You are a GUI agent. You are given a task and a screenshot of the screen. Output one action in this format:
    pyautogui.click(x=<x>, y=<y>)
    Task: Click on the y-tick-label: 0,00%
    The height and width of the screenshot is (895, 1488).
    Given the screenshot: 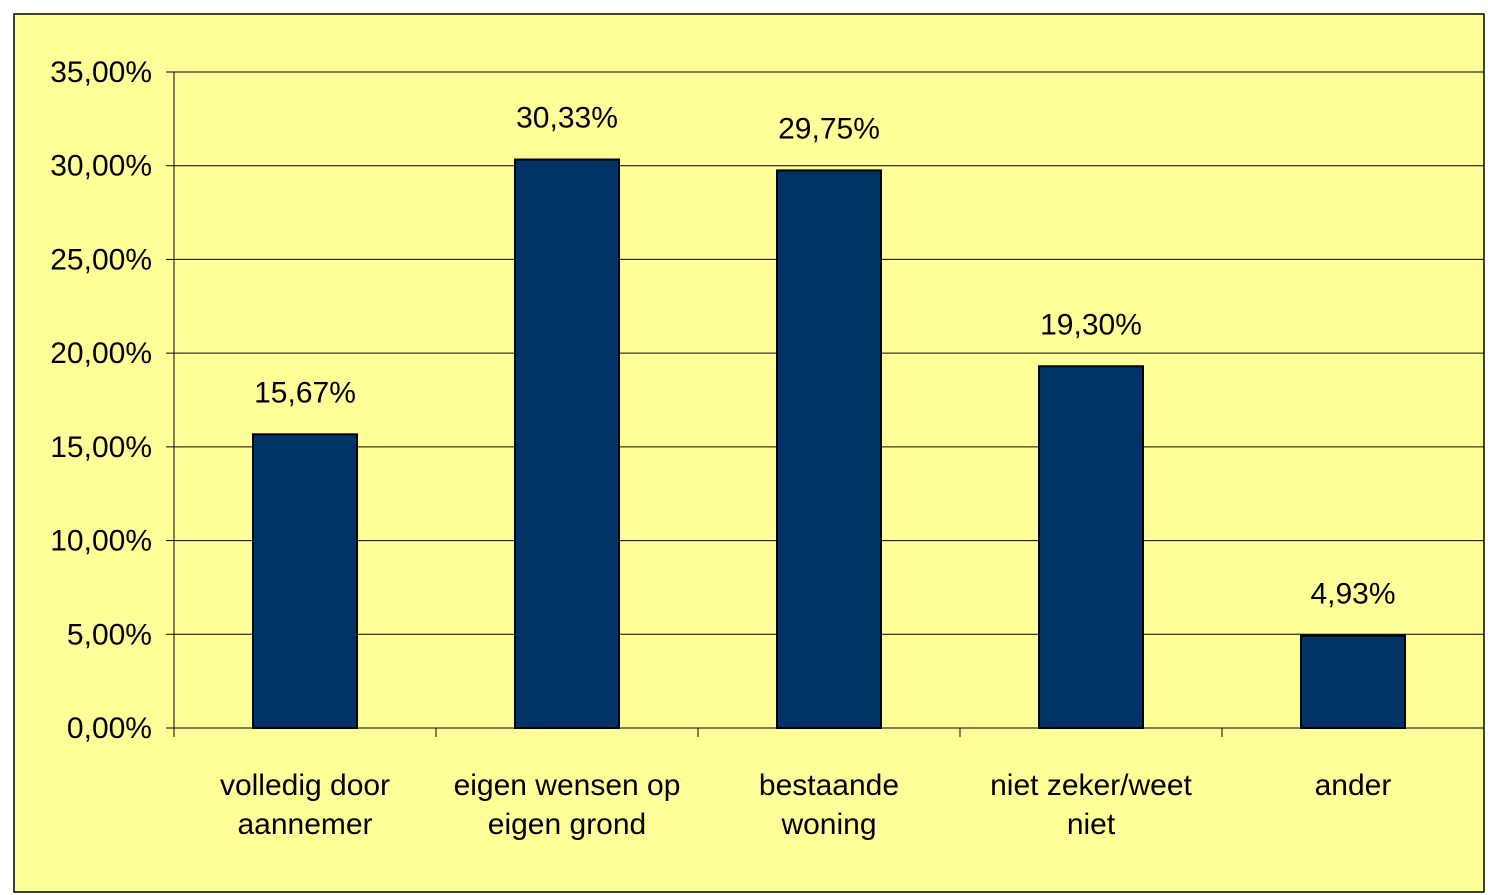 What is the action you would take?
    pyautogui.click(x=109, y=728)
    